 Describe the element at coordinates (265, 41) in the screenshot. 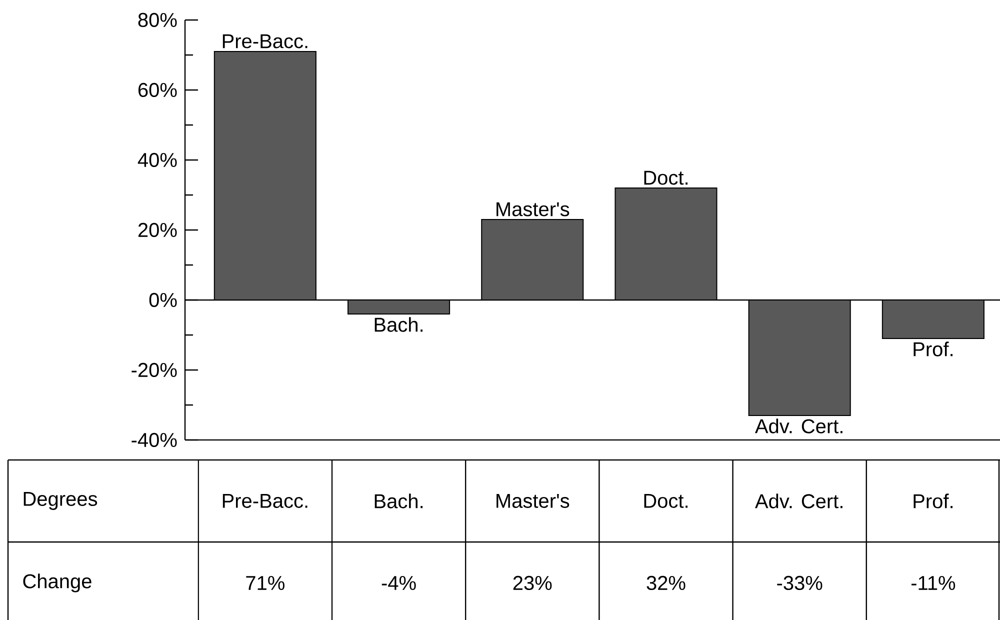

I see `category-label: Pre-Bacc.` at that location.